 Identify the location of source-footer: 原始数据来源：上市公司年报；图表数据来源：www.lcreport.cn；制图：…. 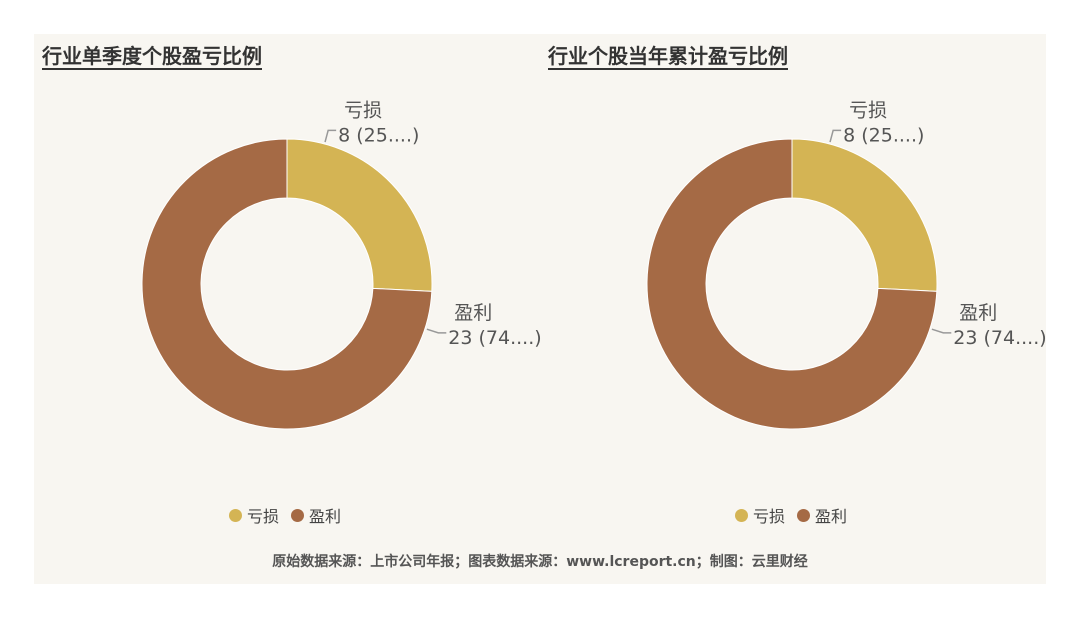
(540, 562).